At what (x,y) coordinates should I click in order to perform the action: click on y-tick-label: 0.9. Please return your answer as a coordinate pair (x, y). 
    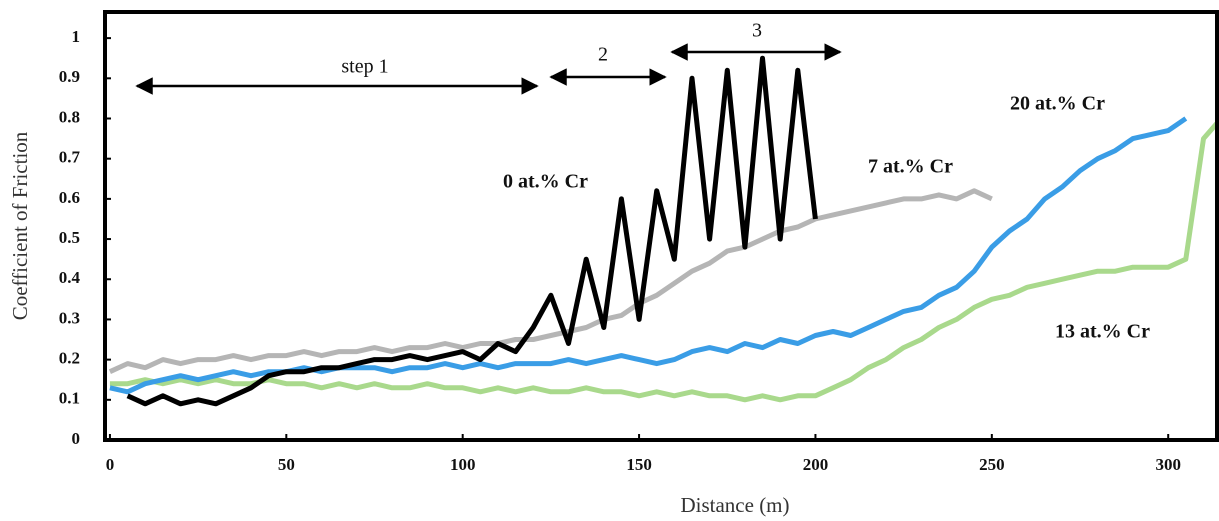
    Looking at the image, I should click on (69, 76).